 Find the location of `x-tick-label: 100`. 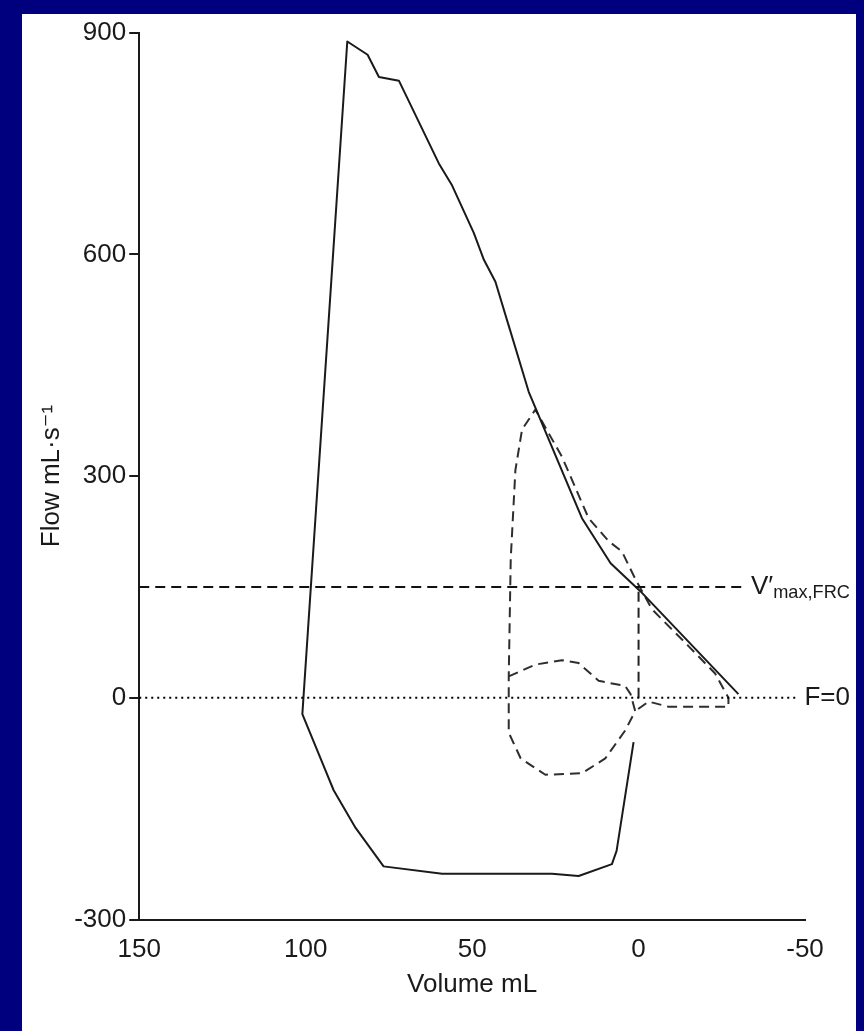

x-tick-label: 100 is located at coordinates (305, 948).